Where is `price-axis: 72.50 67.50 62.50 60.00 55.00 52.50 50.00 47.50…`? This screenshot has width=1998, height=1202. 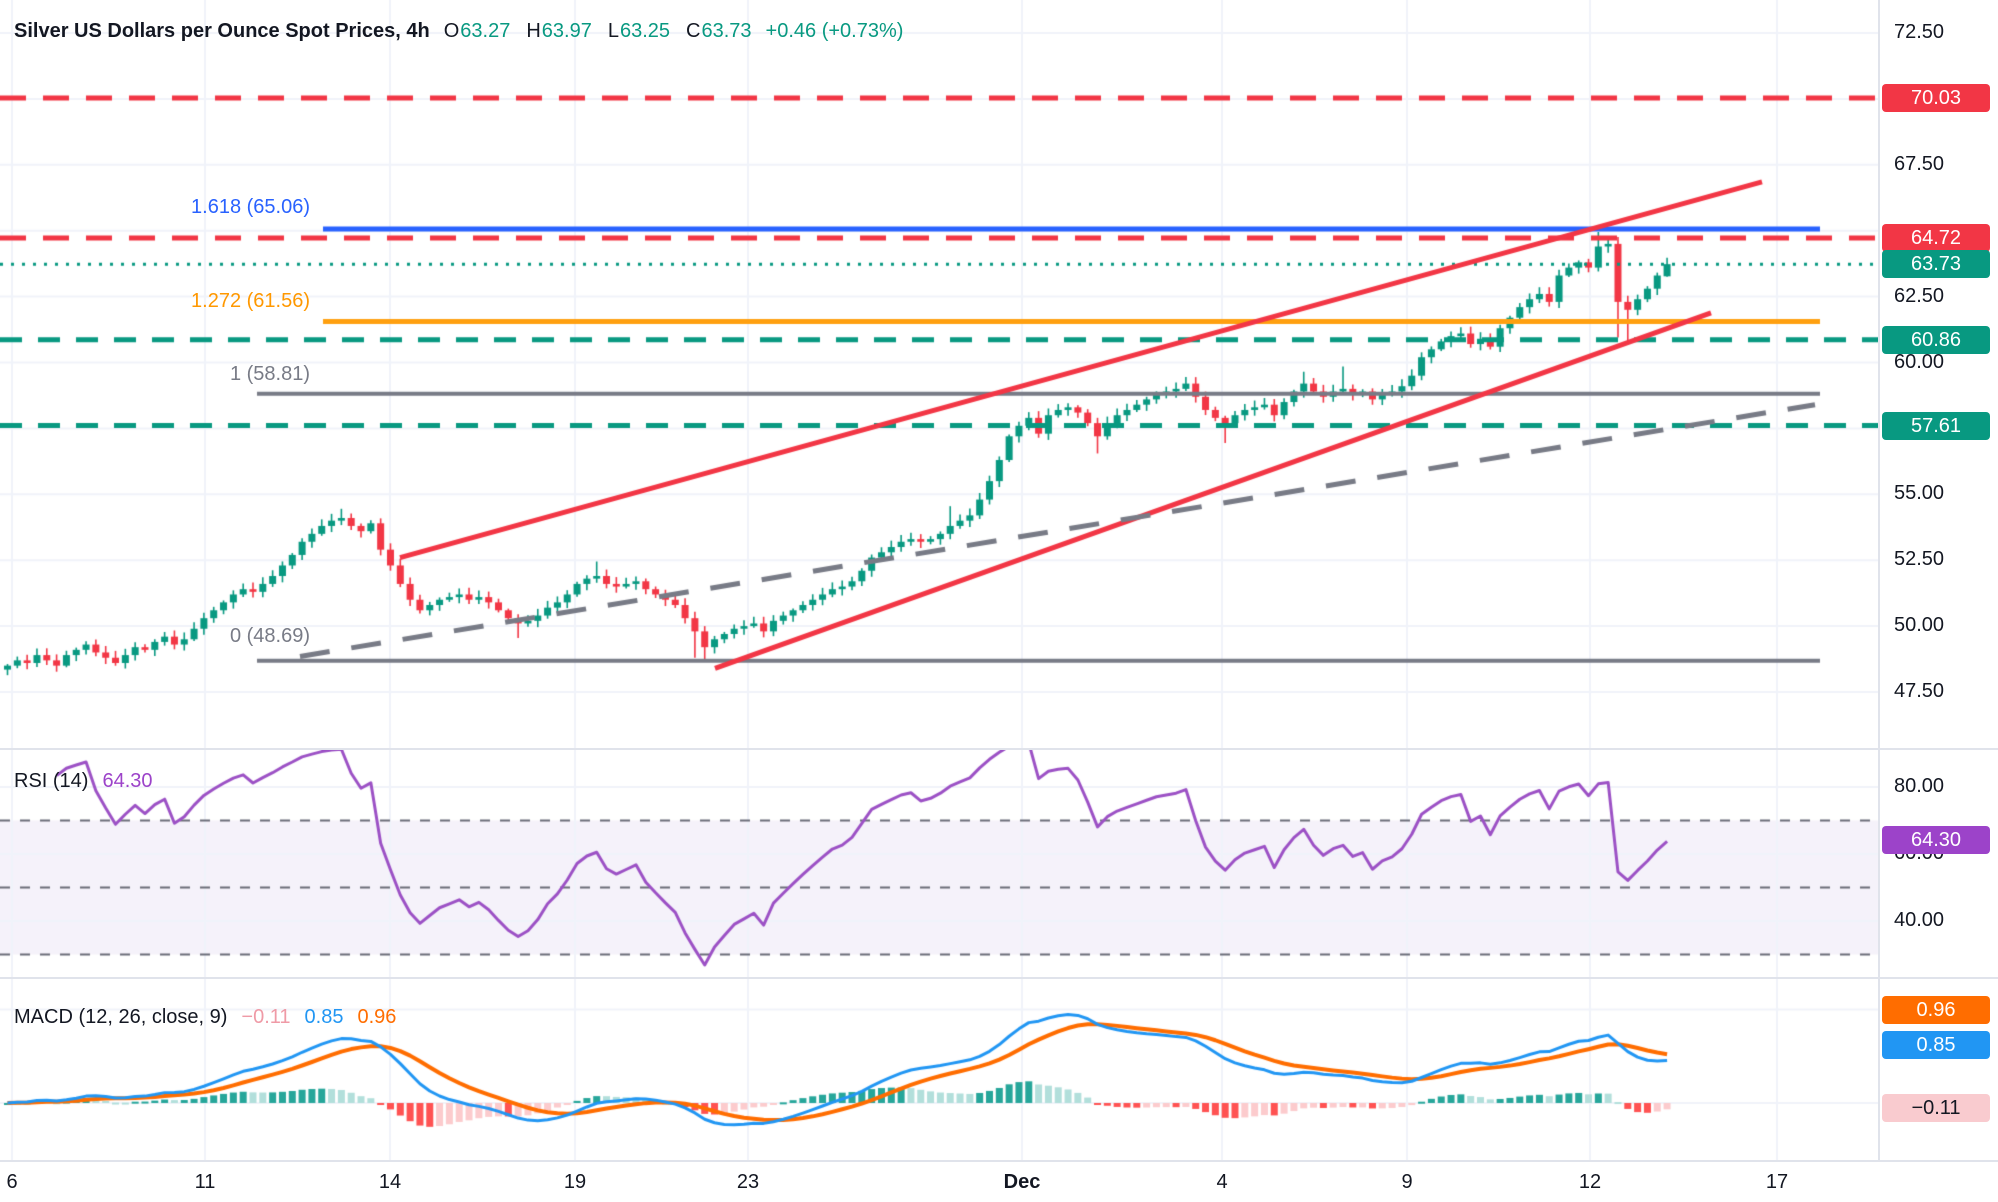
price-axis: 72.50 67.50 62.50 60.00 55.00 52.50 50.00 47.50… is located at coordinates (1939, 580).